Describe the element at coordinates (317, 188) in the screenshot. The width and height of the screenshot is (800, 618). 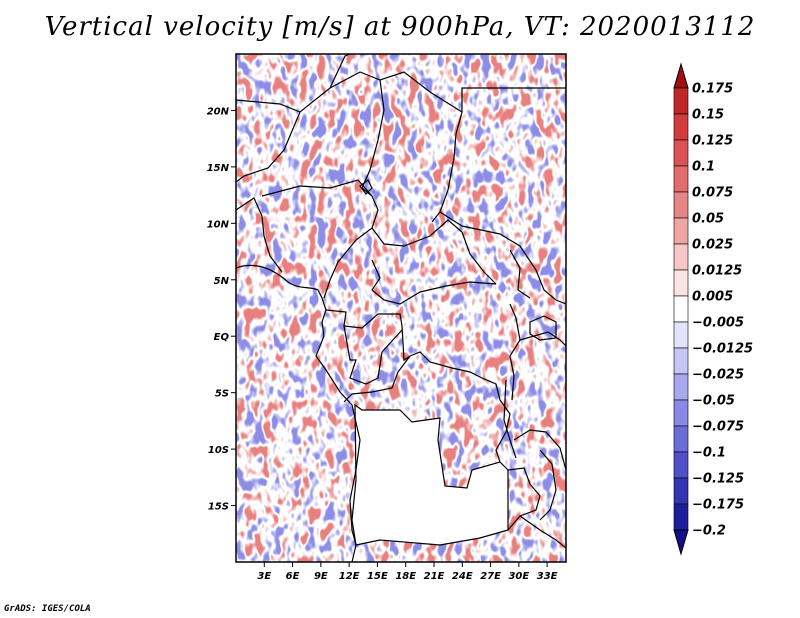
I see `border-niger-nigeria` at that location.